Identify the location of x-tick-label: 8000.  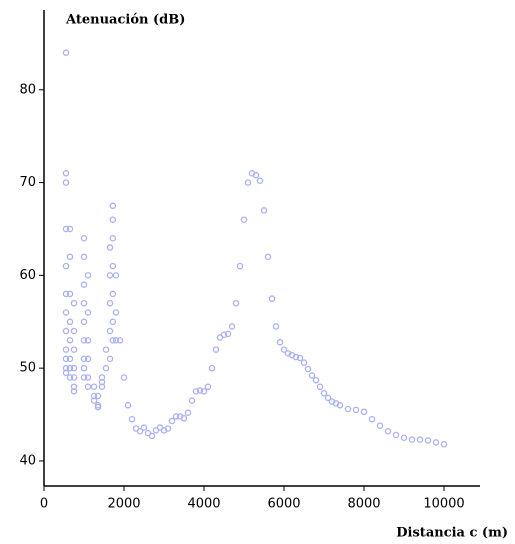
(363, 504).